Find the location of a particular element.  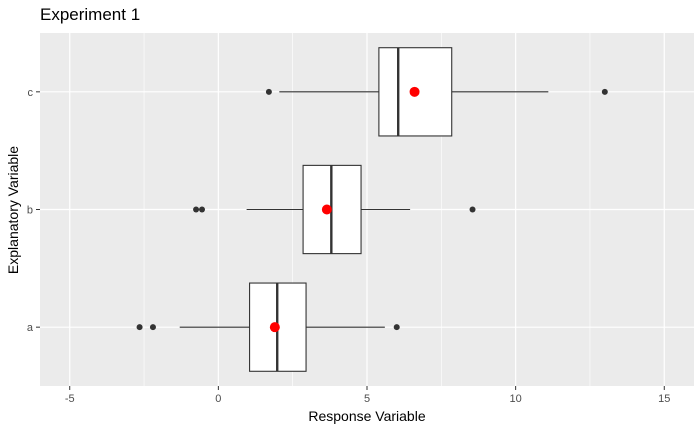

y-axis-title: Explanatory Variable is located at coordinates (13, 210).